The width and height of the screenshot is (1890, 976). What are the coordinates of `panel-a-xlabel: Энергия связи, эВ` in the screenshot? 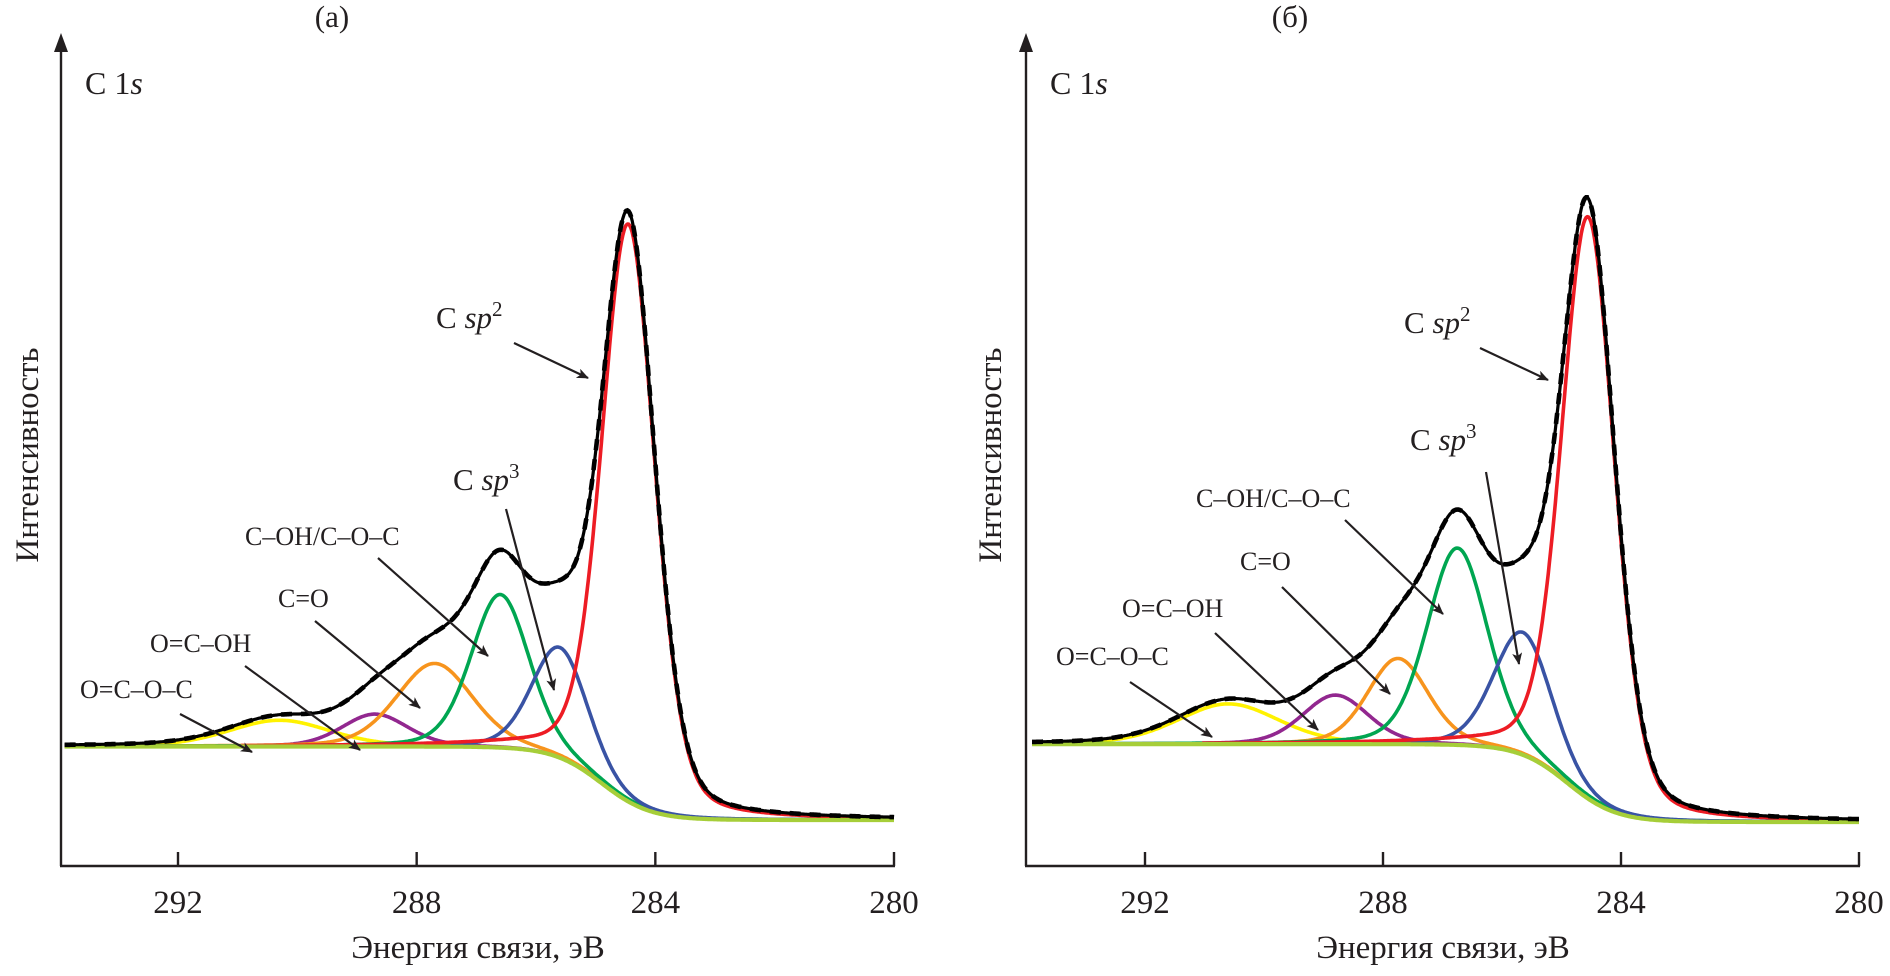 It's located at (478, 948).